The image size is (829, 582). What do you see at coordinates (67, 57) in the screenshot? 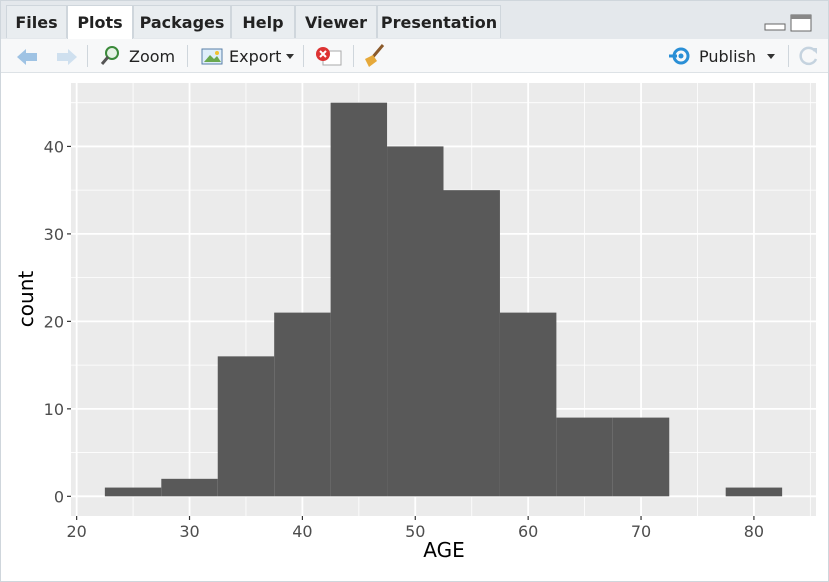
I see `forward-arrow` at bounding box center [67, 57].